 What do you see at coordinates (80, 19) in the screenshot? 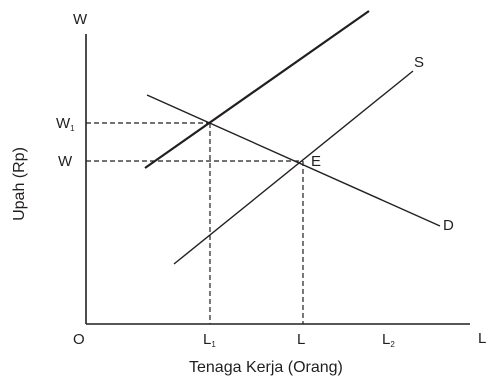
I see `y-axis-end-label: W` at bounding box center [80, 19].